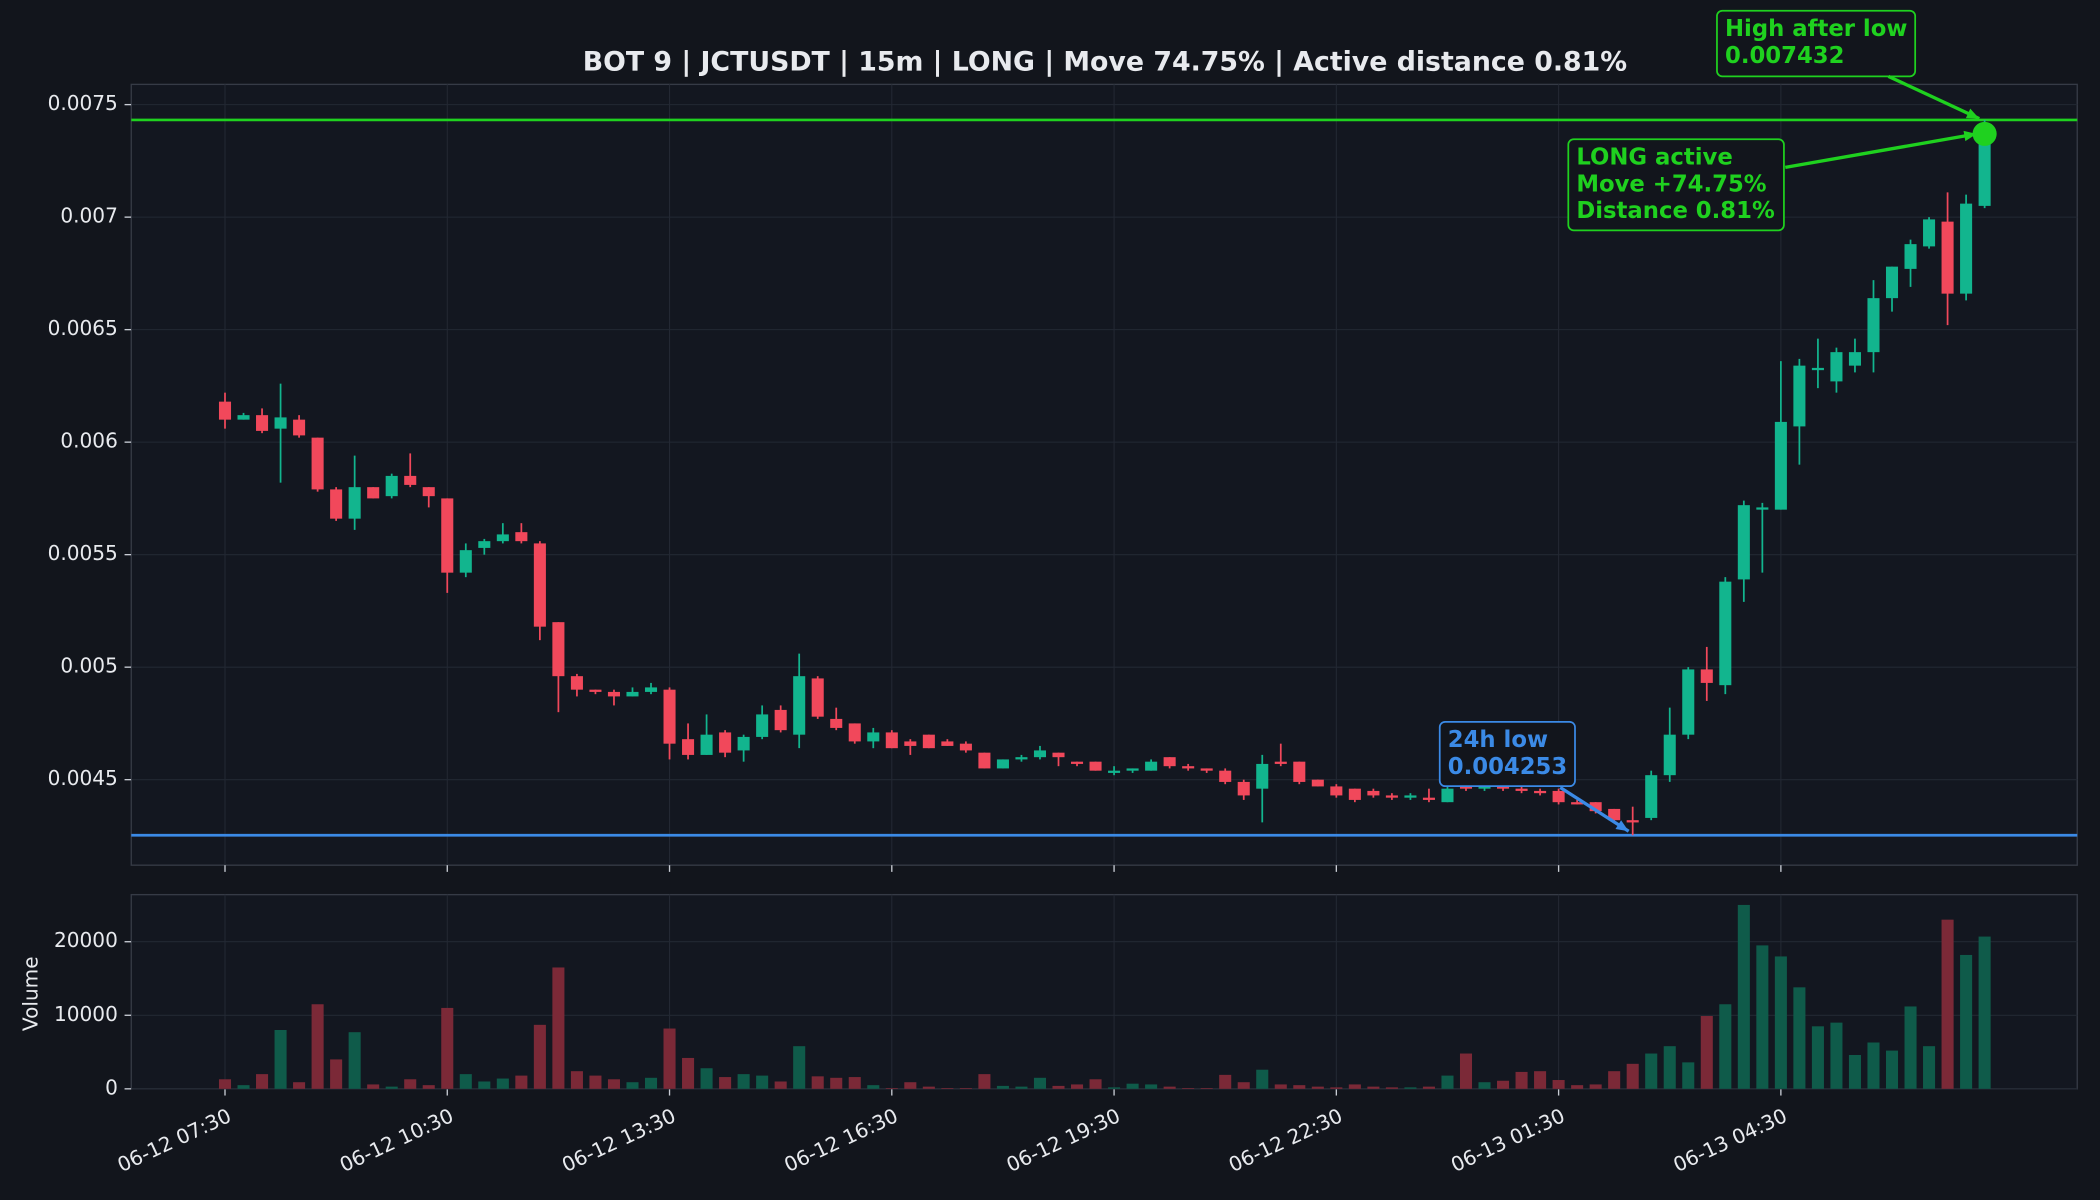 The width and height of the screenshot is (2100, 1200). I want to click on annotation-text: 0.004253, so click(1507, 767).